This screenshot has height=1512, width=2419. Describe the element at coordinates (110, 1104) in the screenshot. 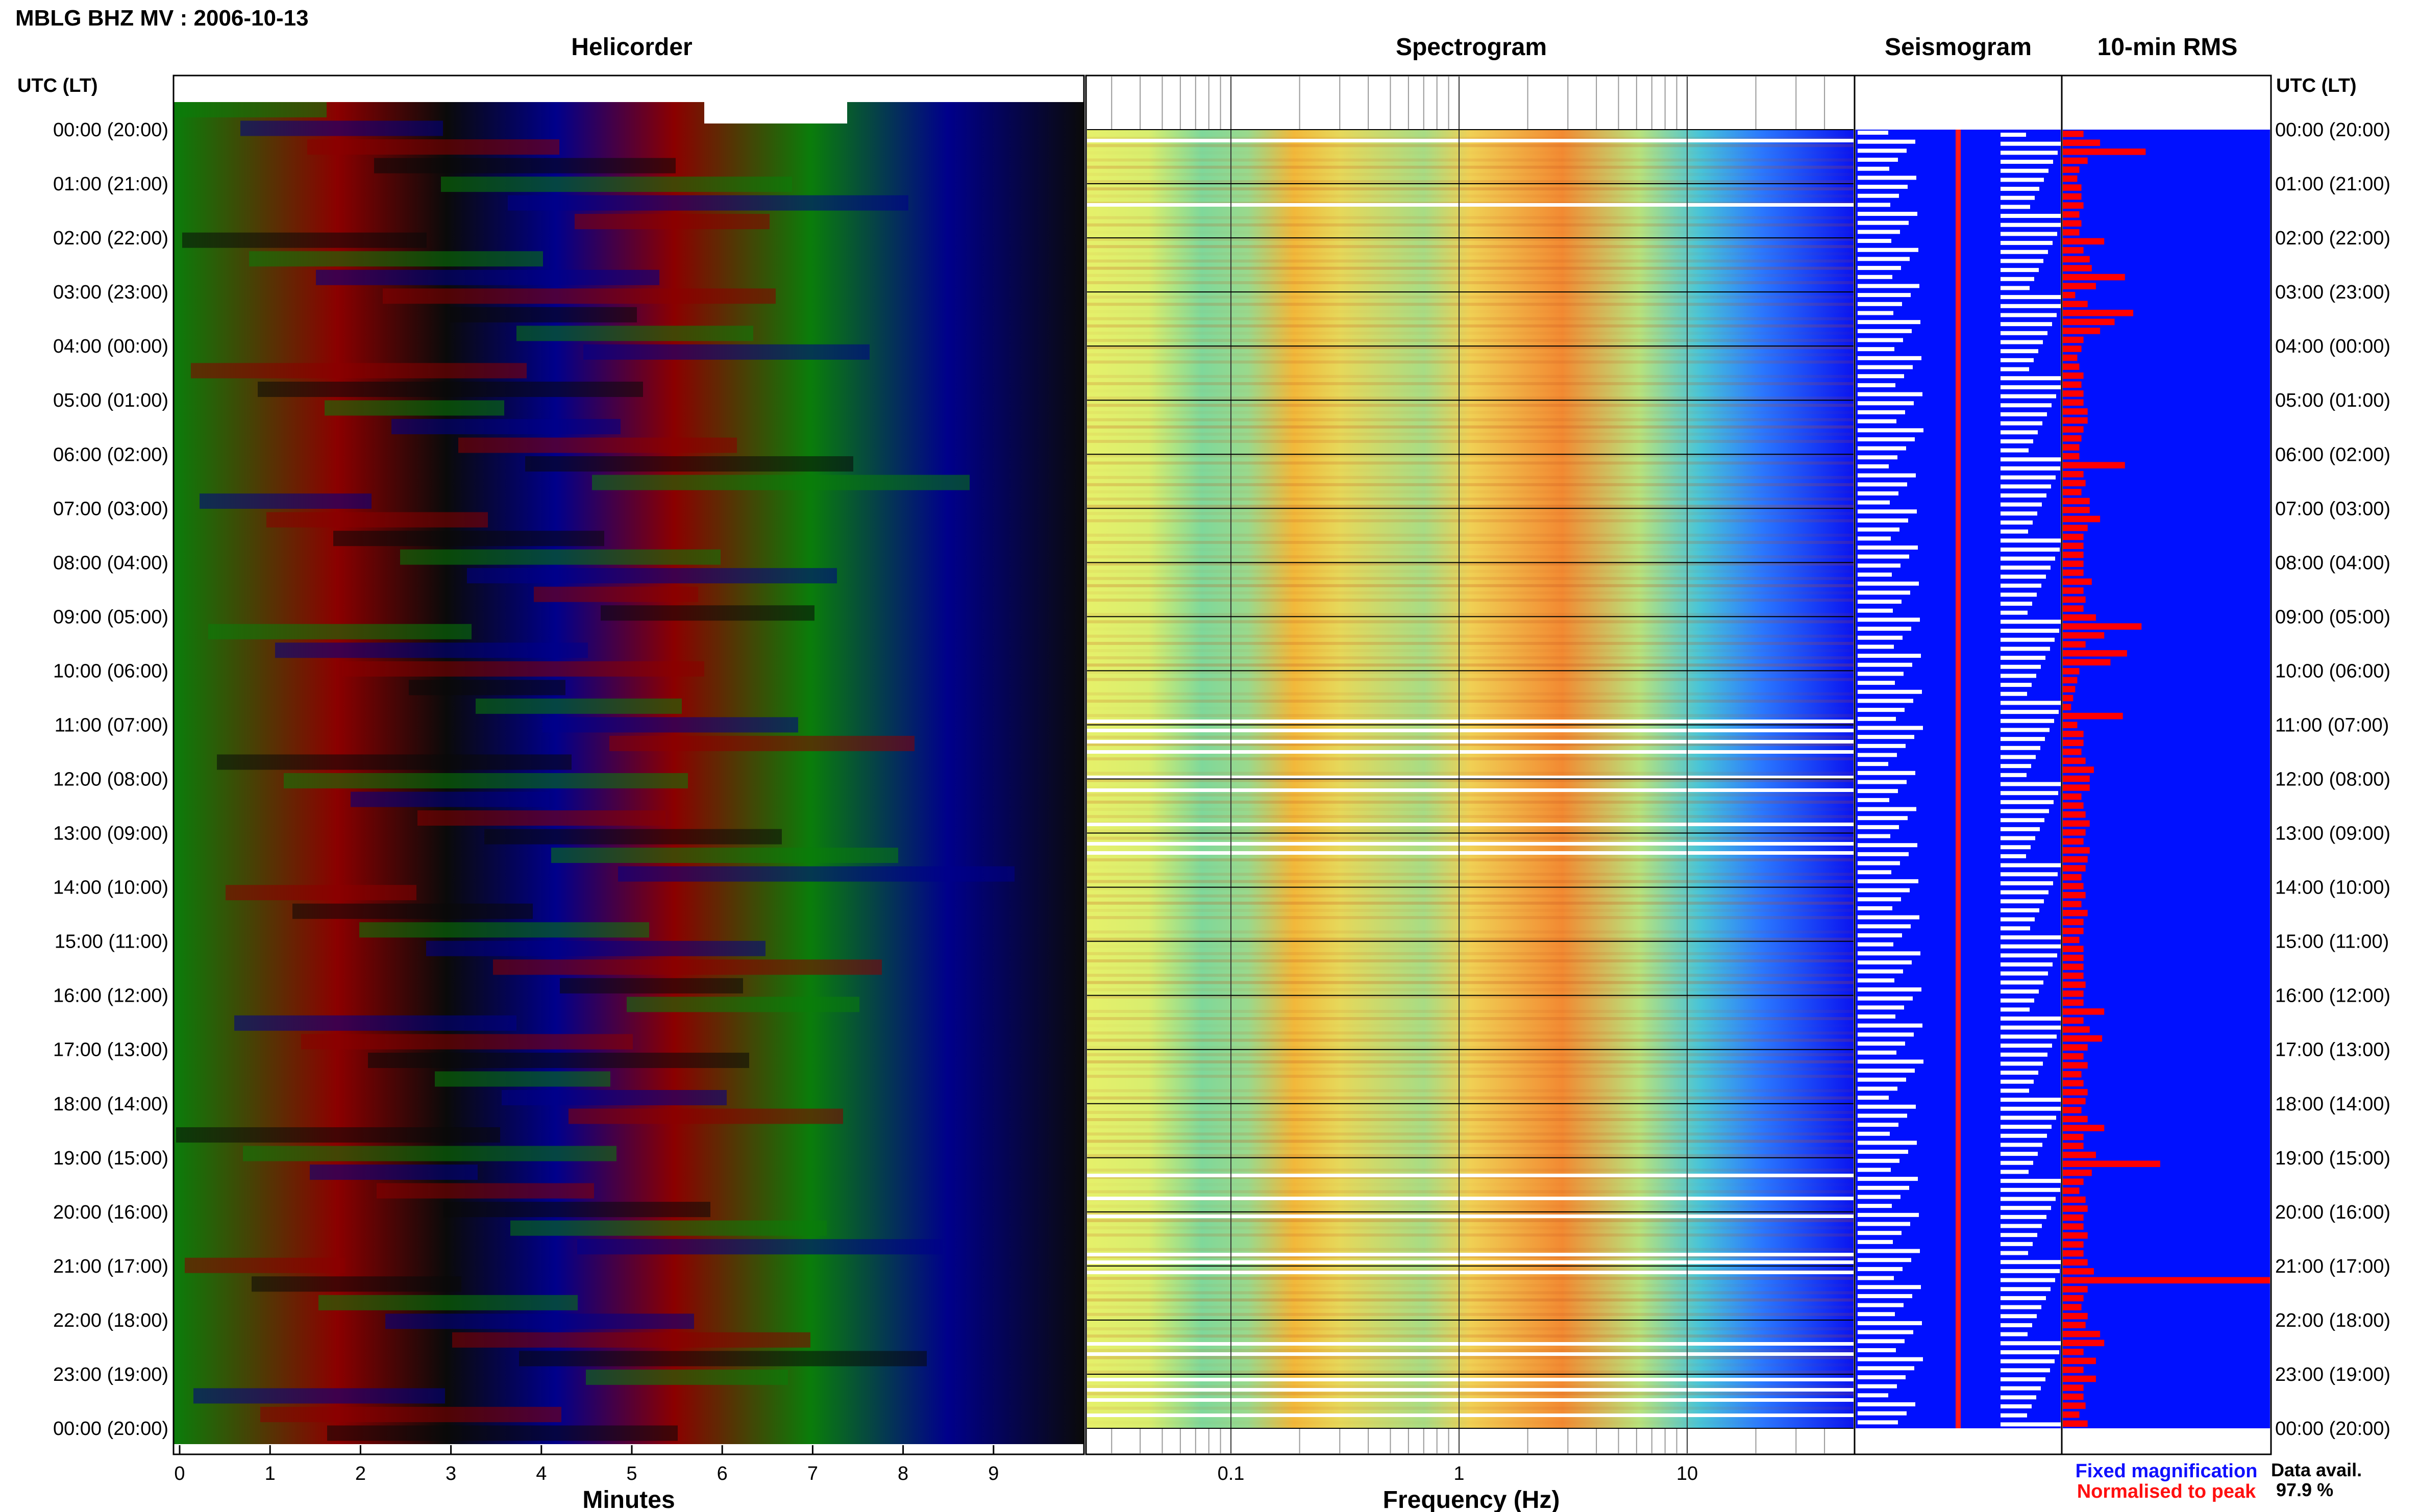

I see `time-label-left: 18:00 (14:00)` at that location.